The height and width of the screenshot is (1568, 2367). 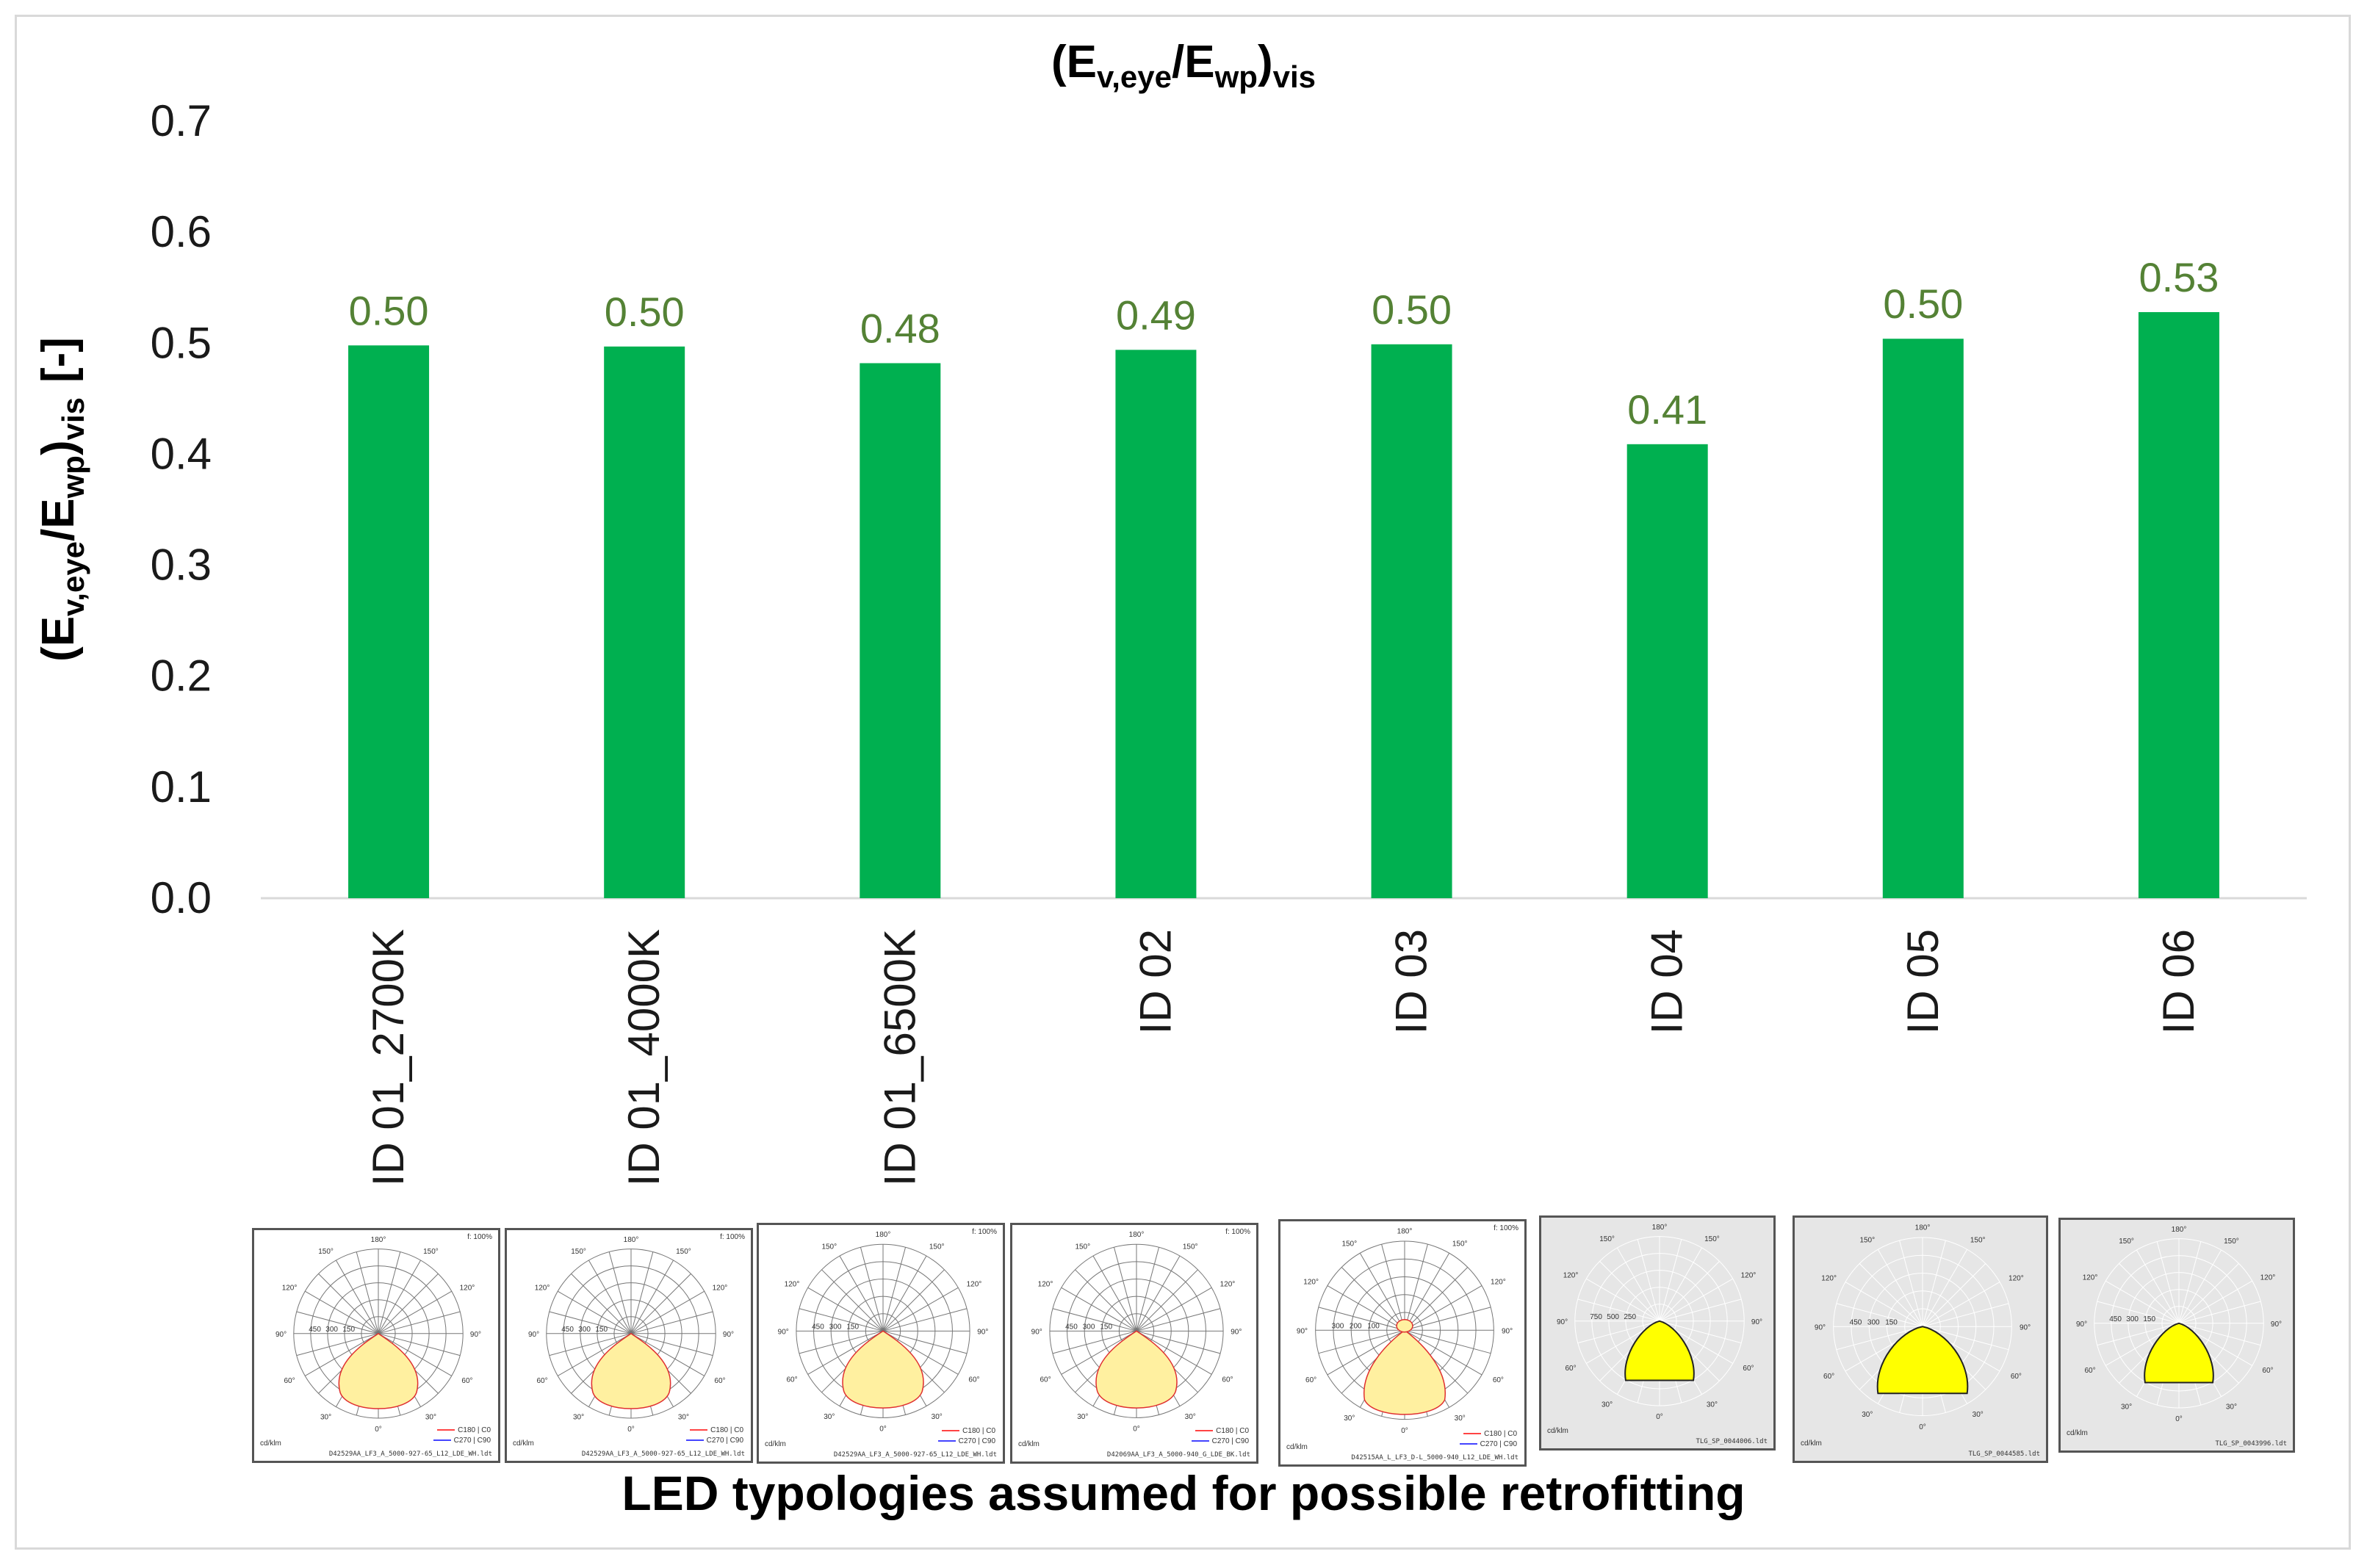 I want to click on panel-percent-label: f: 100%, so click(x=1237, y=1232).